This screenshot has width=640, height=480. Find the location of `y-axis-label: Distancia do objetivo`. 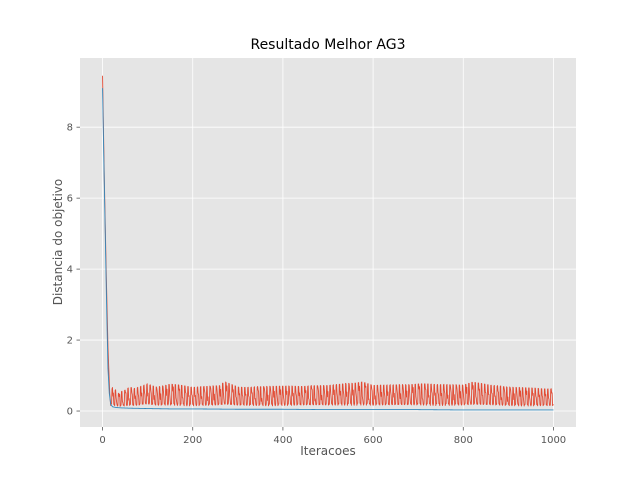

y-axis-label: Distancia do objetivo is located at coordinates (58, 242).